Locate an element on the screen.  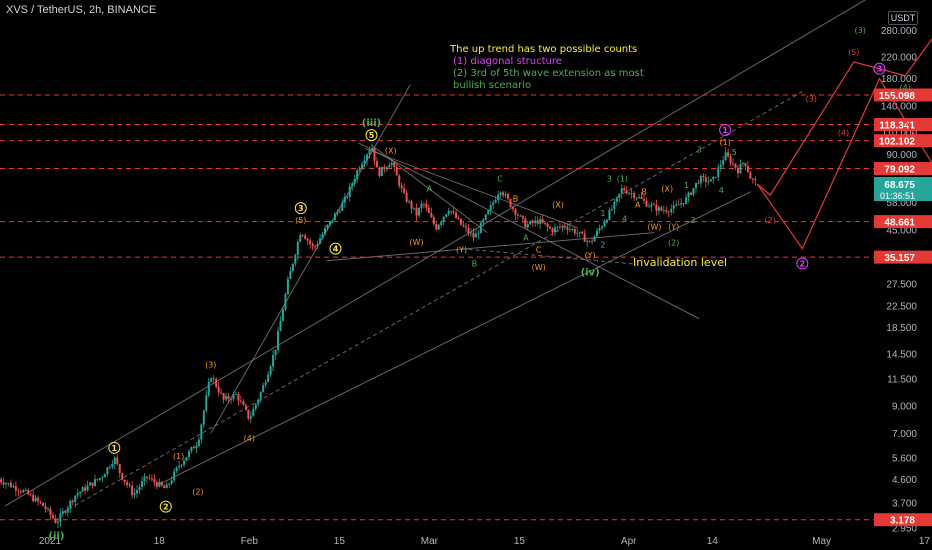
note-count-2a: (2) 3rd of 5th wave extension as most is located at coordinates (548, 73).